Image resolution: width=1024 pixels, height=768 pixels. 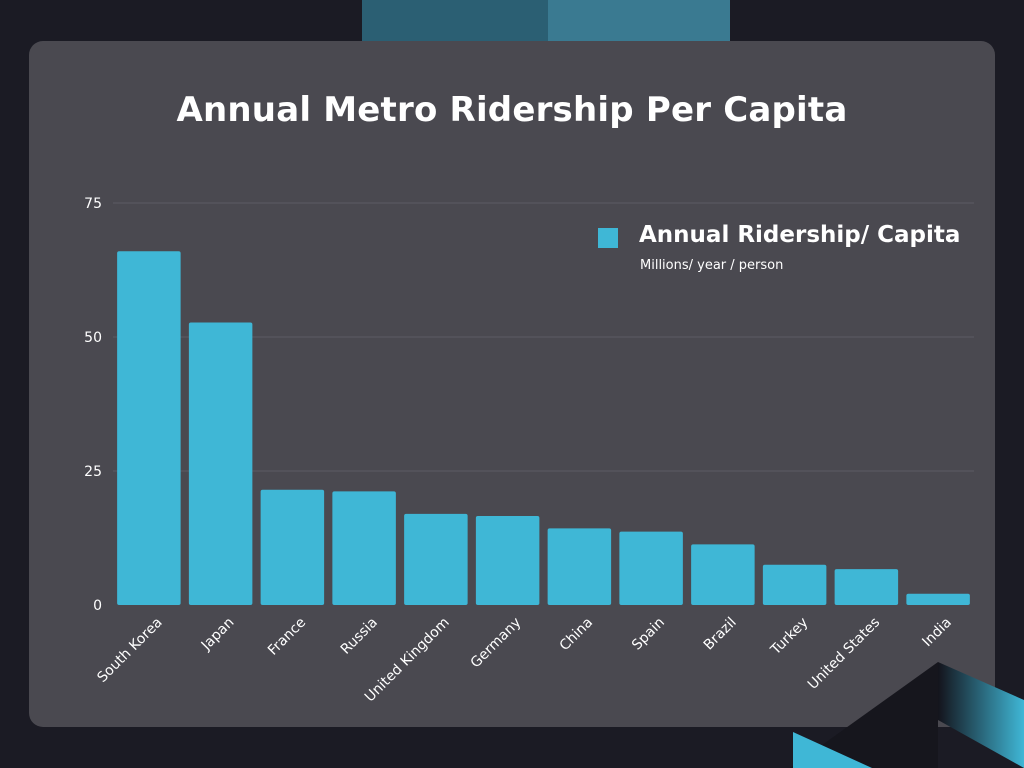 I want to click on bar-japan, so click(x=220, y=463).